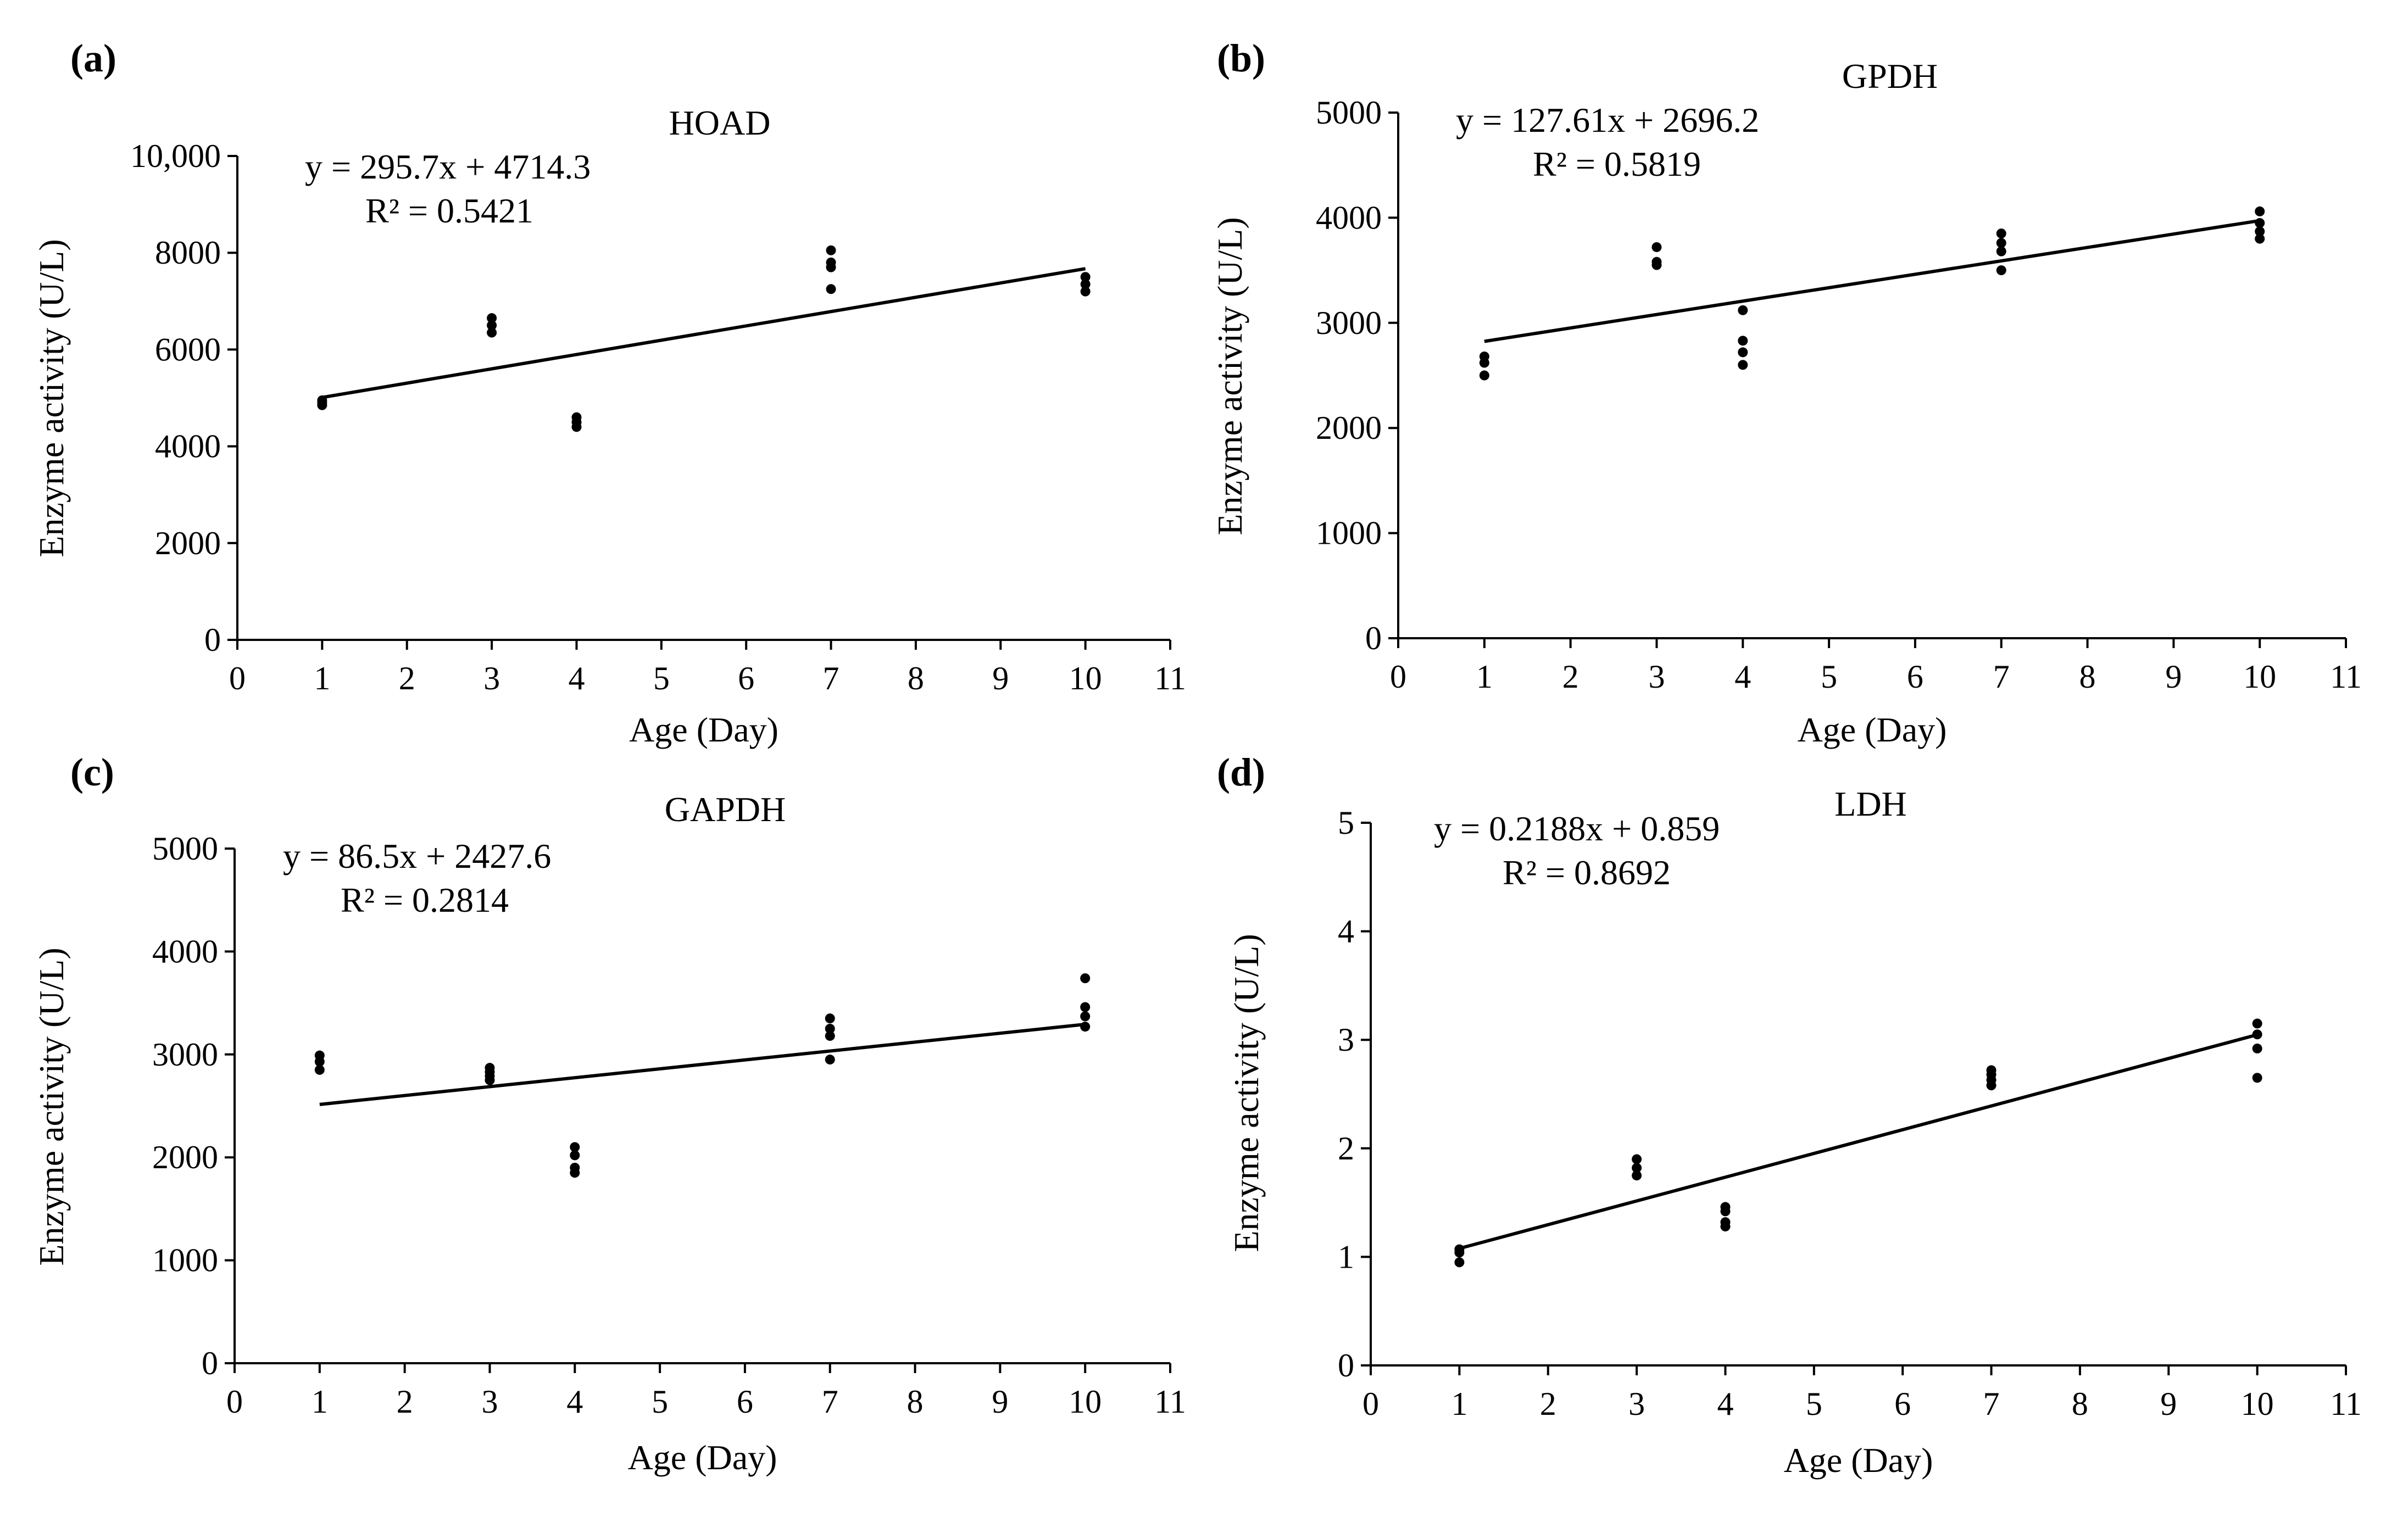 This screenshot has width=2408, height=1517. What do you see at coordinates (92, 772) in the screenshot?
I see `panel-label: (c)` at bounding box center [92, 772].